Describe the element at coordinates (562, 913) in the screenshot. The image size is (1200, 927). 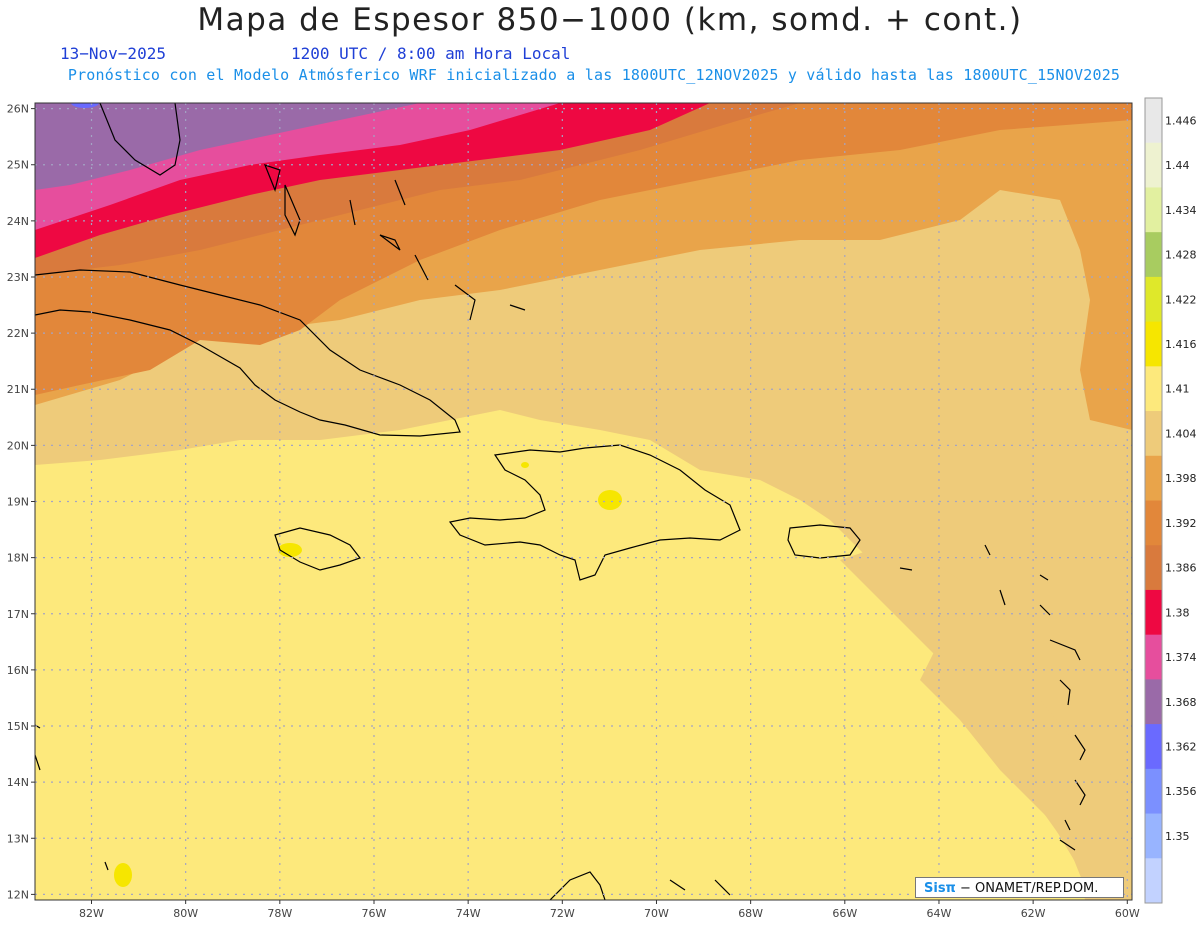
I see `lon-label: 72W` at that location.